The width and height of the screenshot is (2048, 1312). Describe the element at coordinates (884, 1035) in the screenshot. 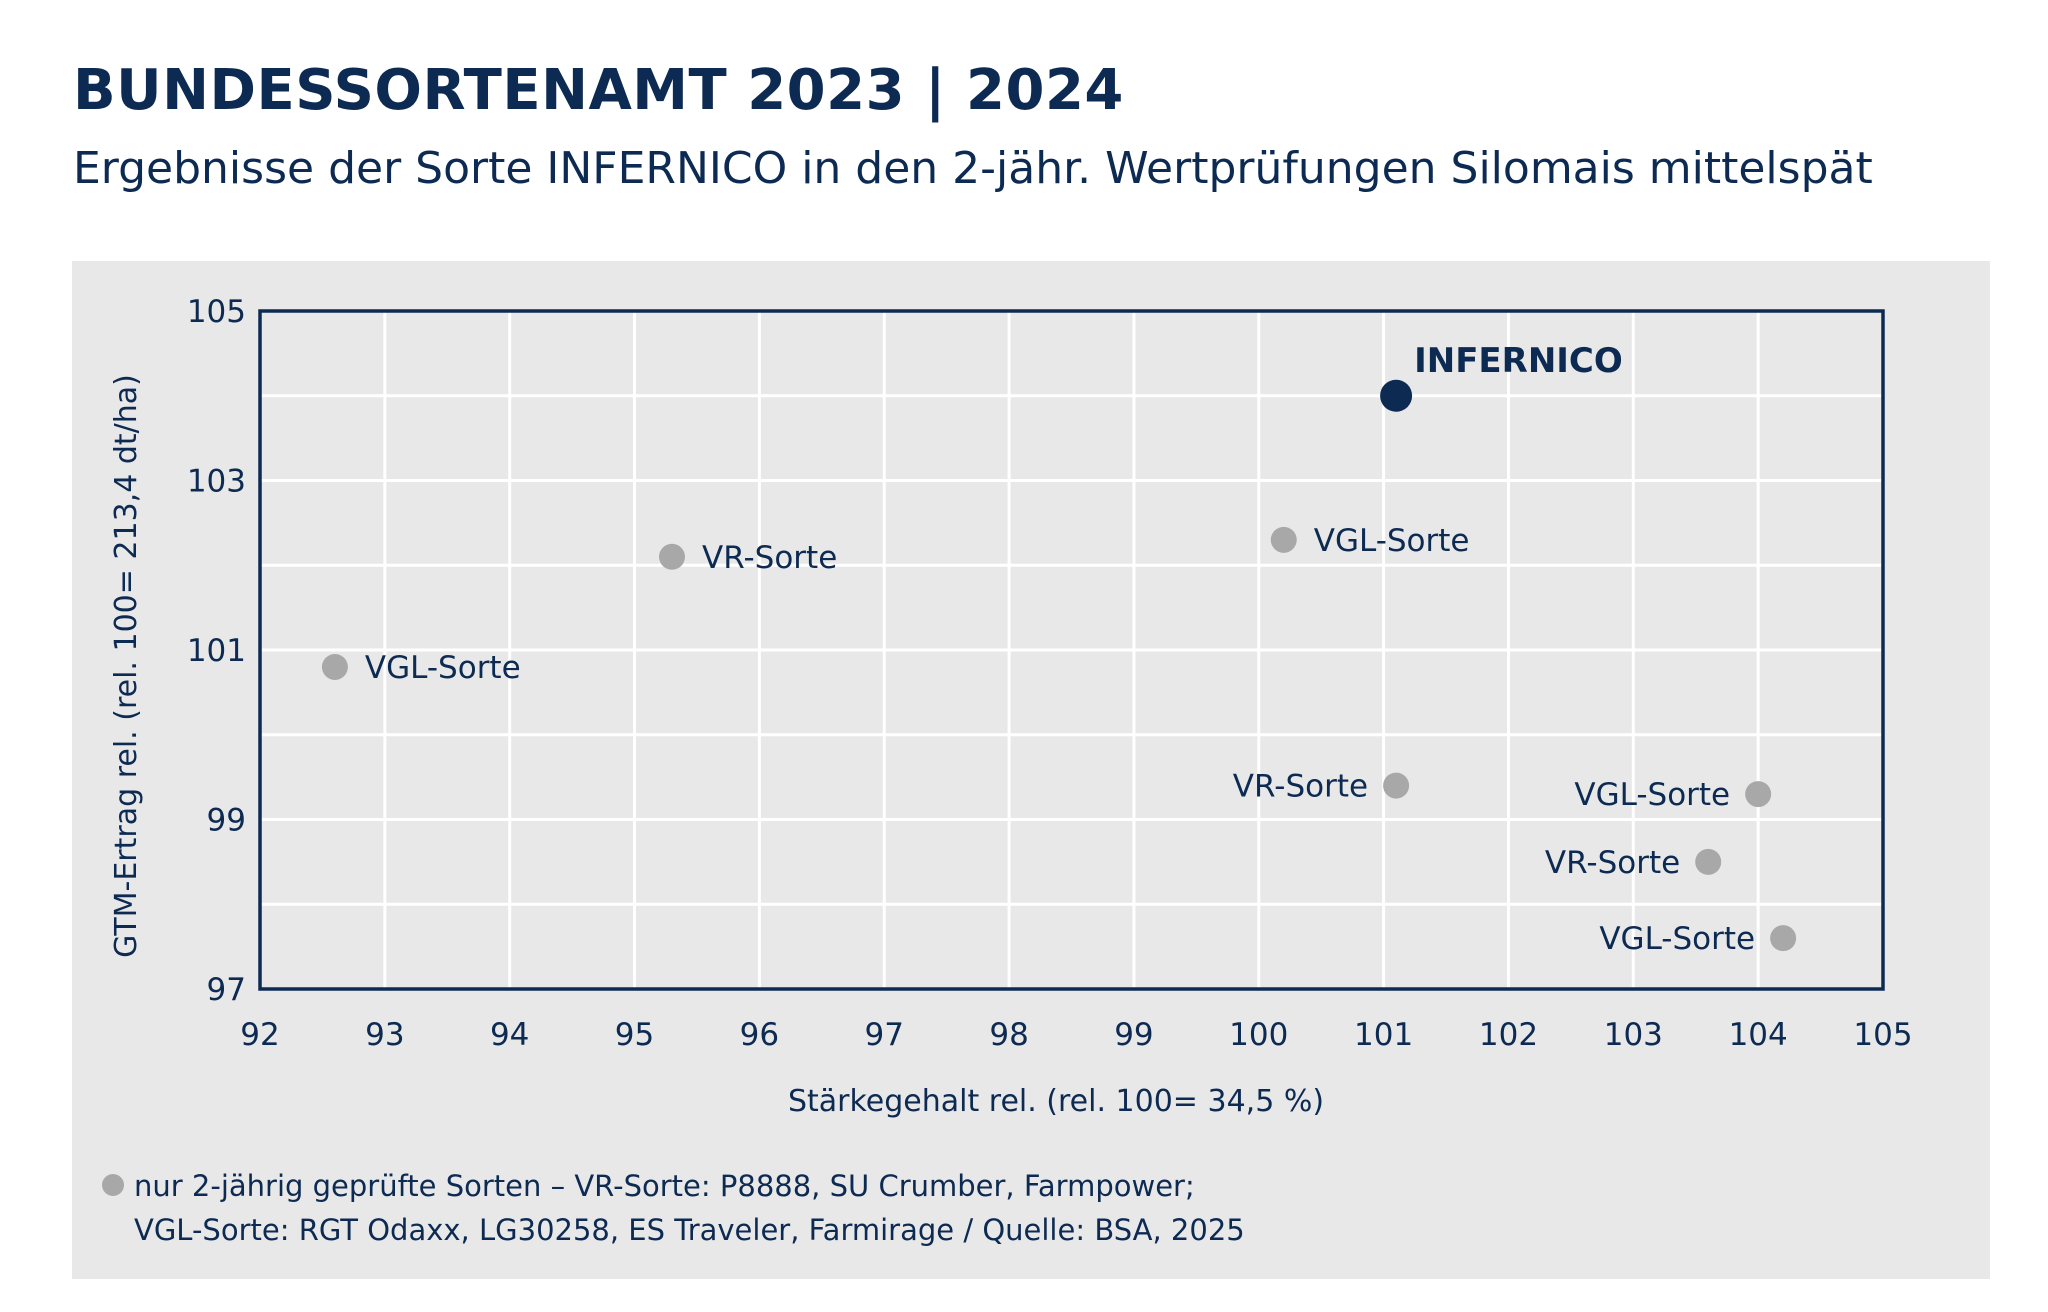

I see `x-tick-label: 97` at that location.